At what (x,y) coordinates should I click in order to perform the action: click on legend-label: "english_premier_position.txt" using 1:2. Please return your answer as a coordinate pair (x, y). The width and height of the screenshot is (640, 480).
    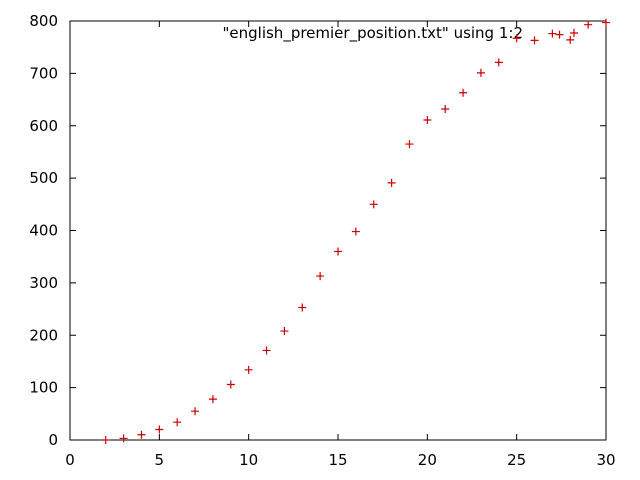
    Looking at the image, I should click on (373, 33).